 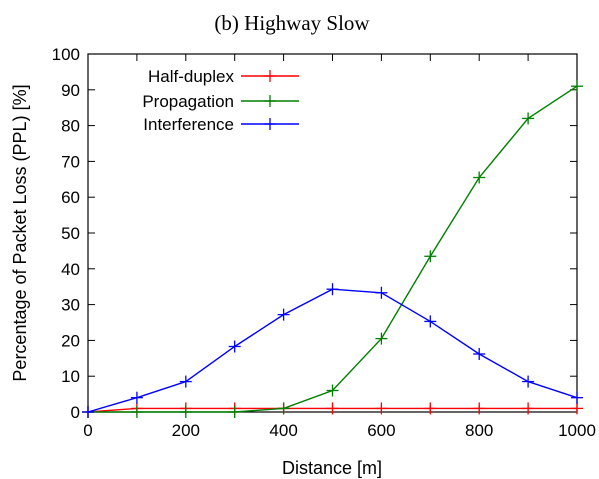 What do you see at coordinates (188, 124) in the screenshot?
I see `legend-label: Interference` at bounding box center [188, 124].